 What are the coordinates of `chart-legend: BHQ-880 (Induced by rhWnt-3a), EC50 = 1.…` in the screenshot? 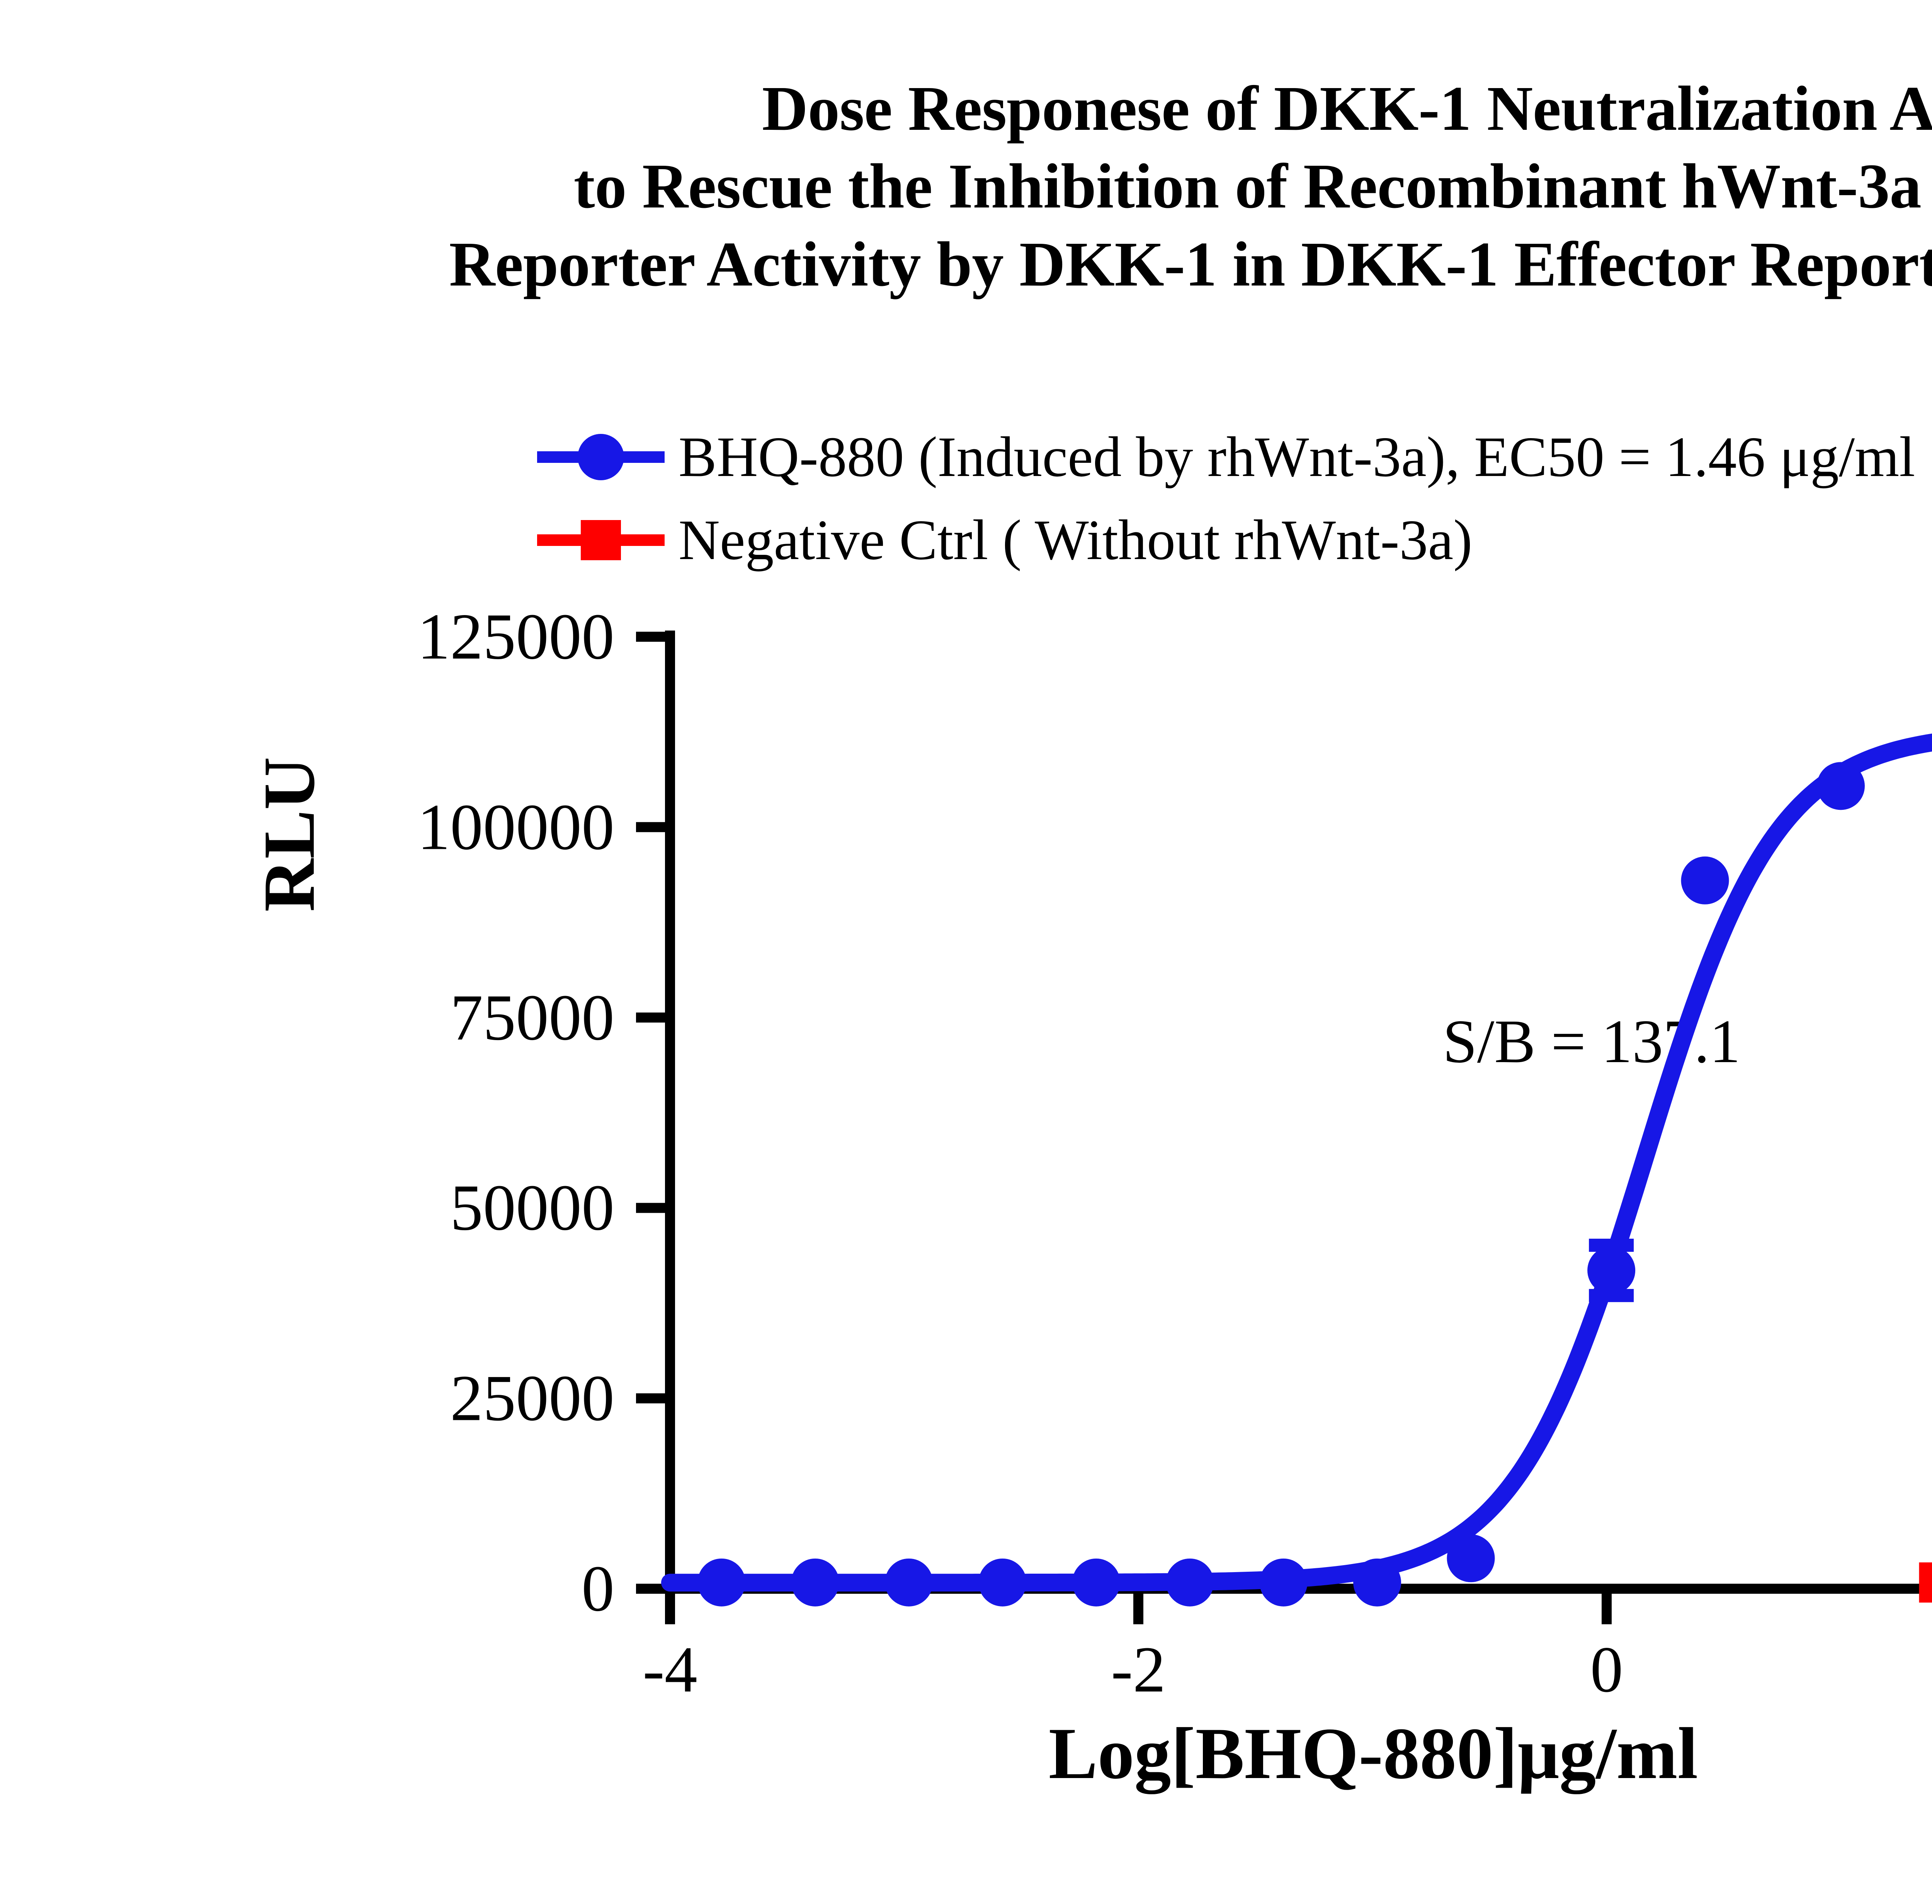 It's located at (1234, 498).